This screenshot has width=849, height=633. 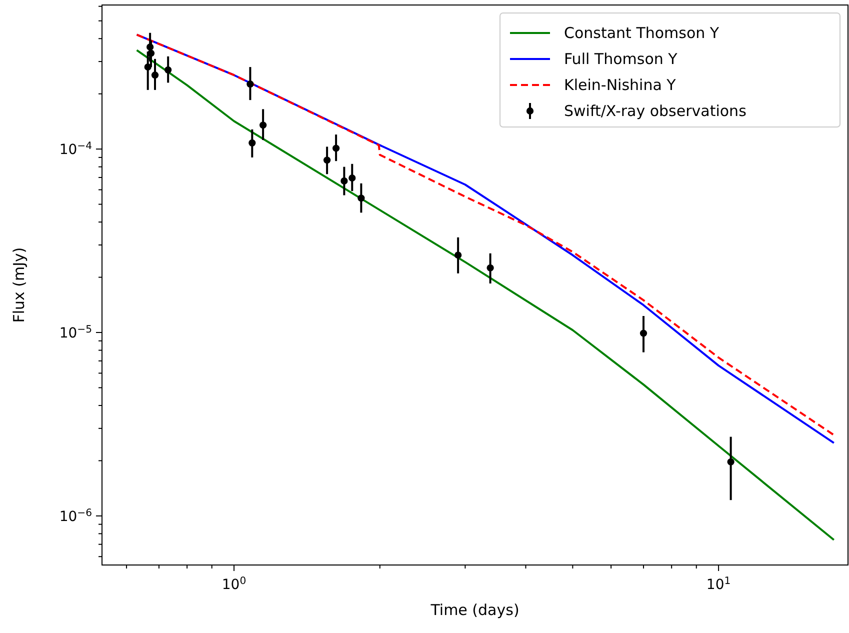 What do you see at coordinates (75, 149) in the screenshot?
I see `y-tick-label: 10$^{−4}$` at bounding box center [75, 149].